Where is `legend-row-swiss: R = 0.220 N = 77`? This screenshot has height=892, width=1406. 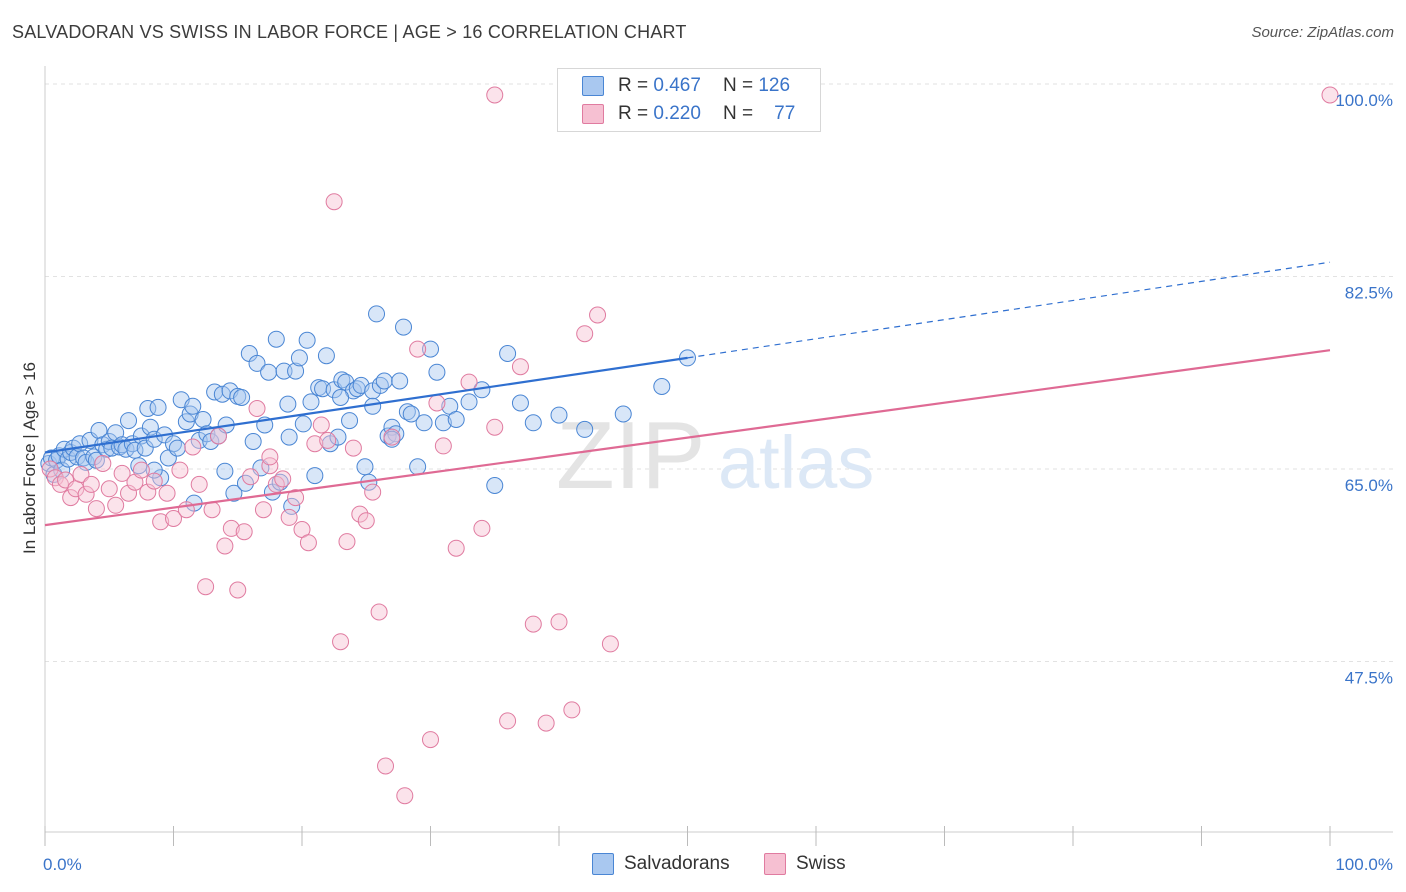
legend-row-swiss: R = 0.220 N = 77 is located at coordinates (676, 114).